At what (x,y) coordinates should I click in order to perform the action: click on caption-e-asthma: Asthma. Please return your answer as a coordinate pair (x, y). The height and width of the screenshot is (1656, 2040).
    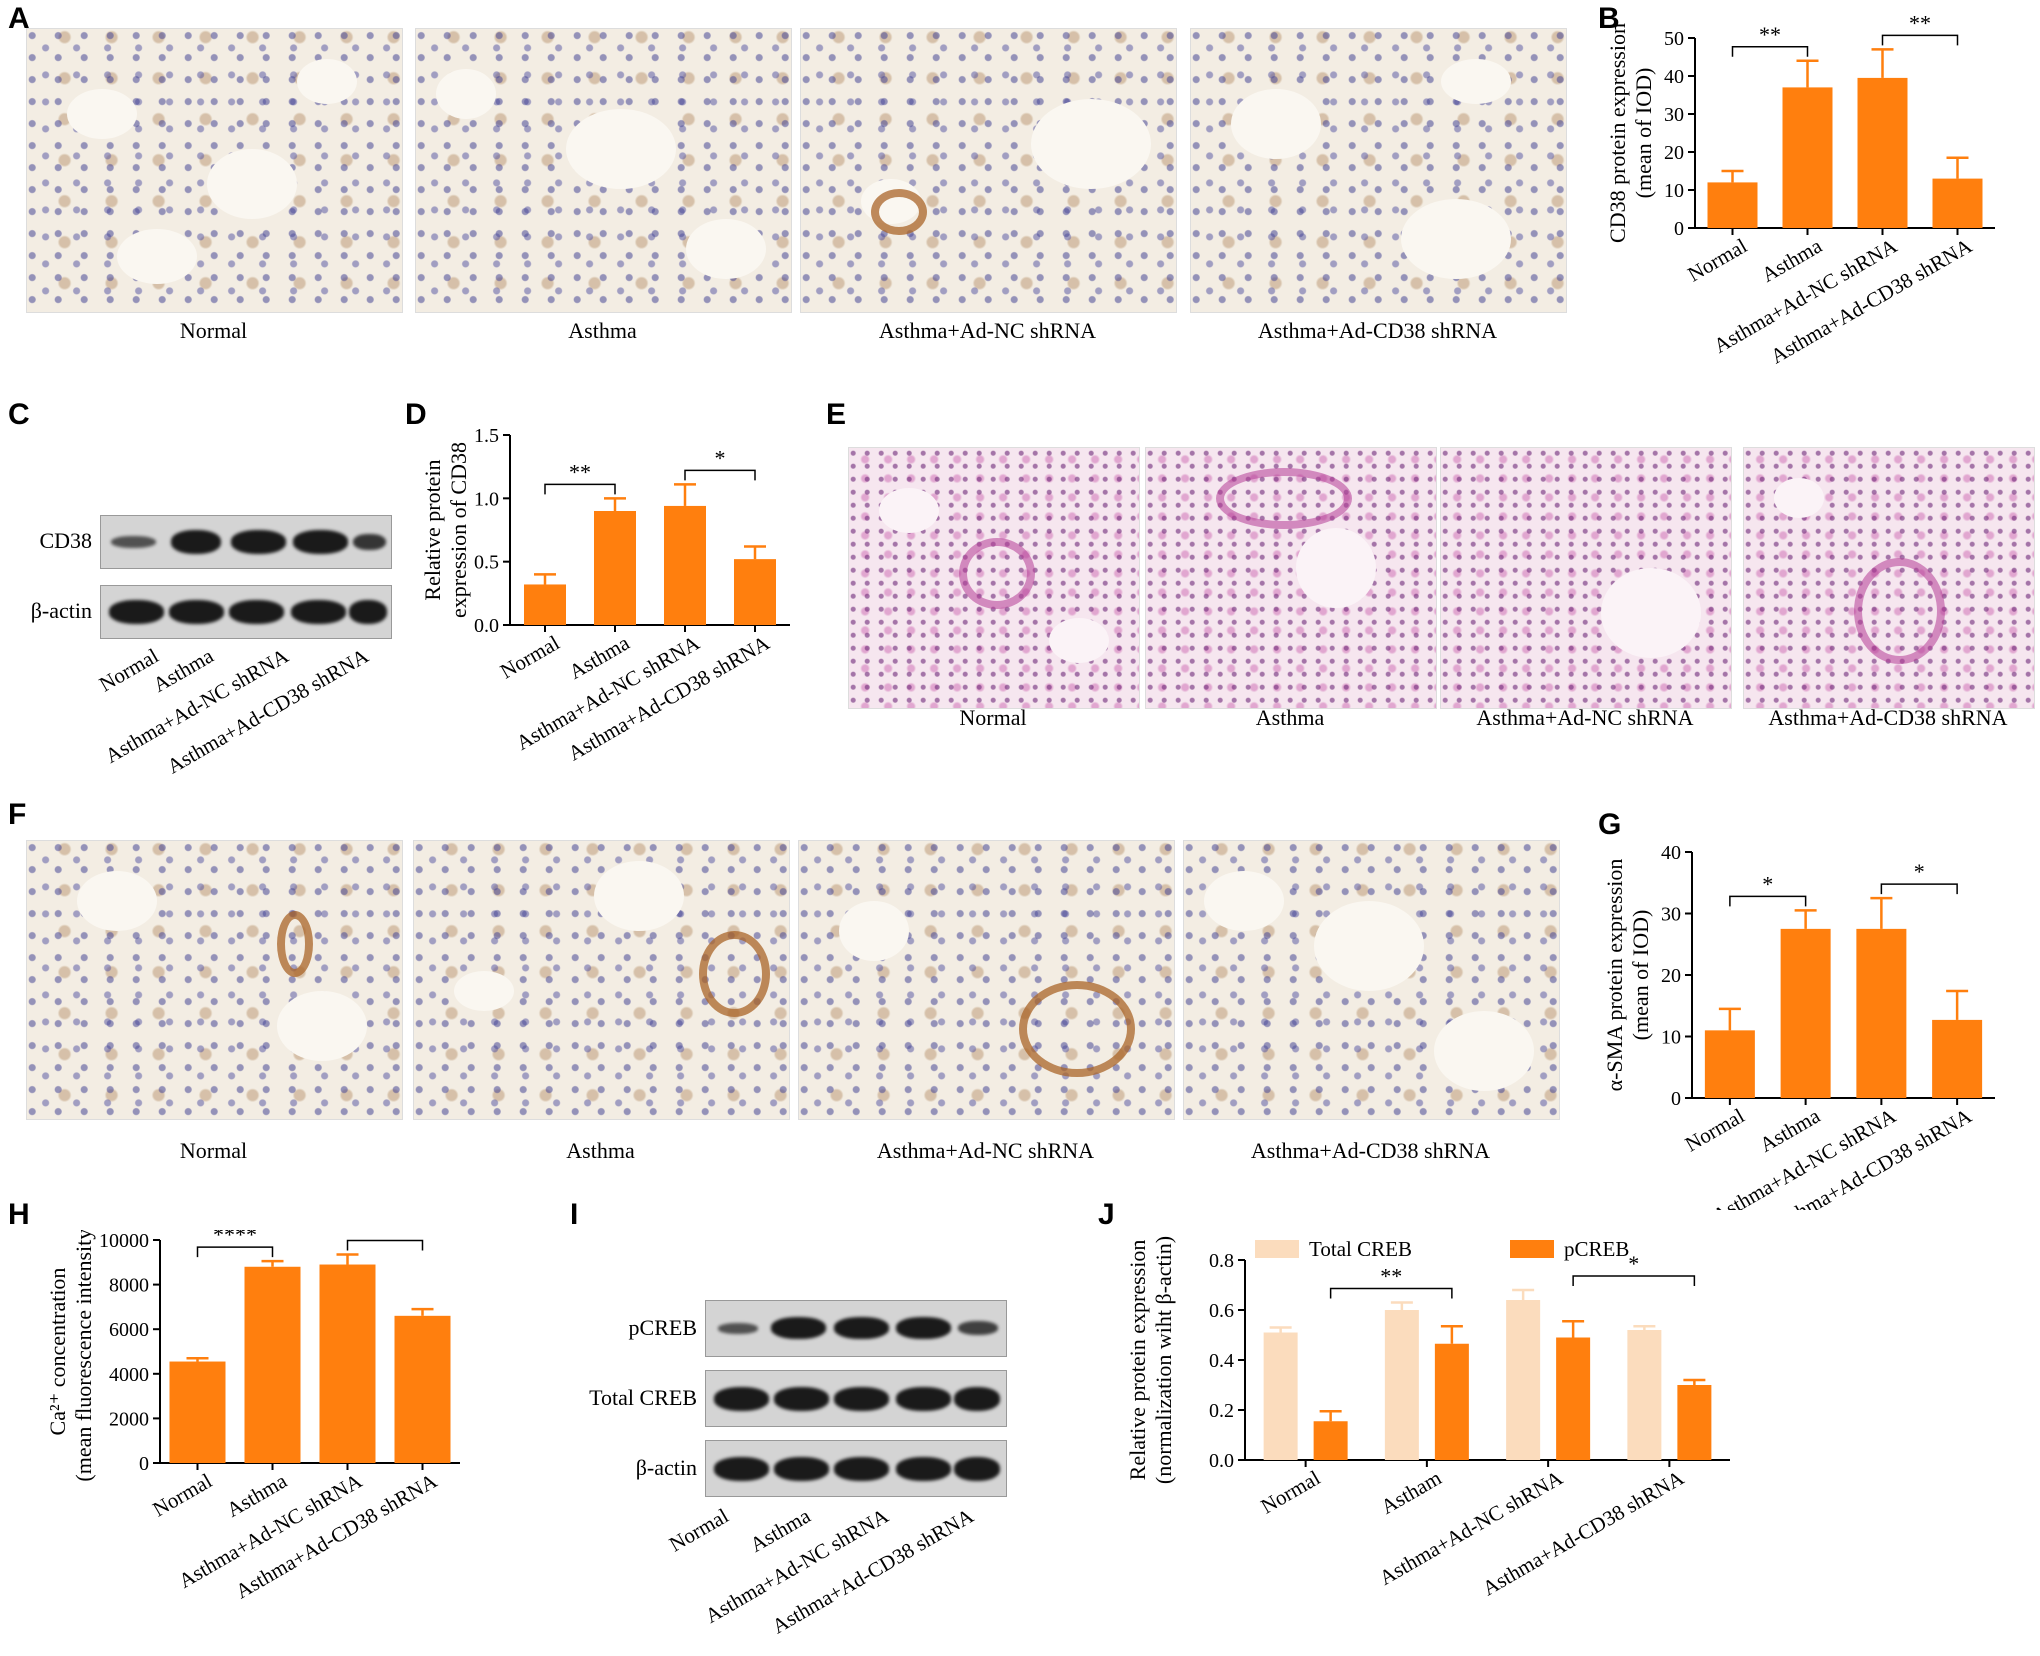
    Looking at the image, I should click on (1290, 717).